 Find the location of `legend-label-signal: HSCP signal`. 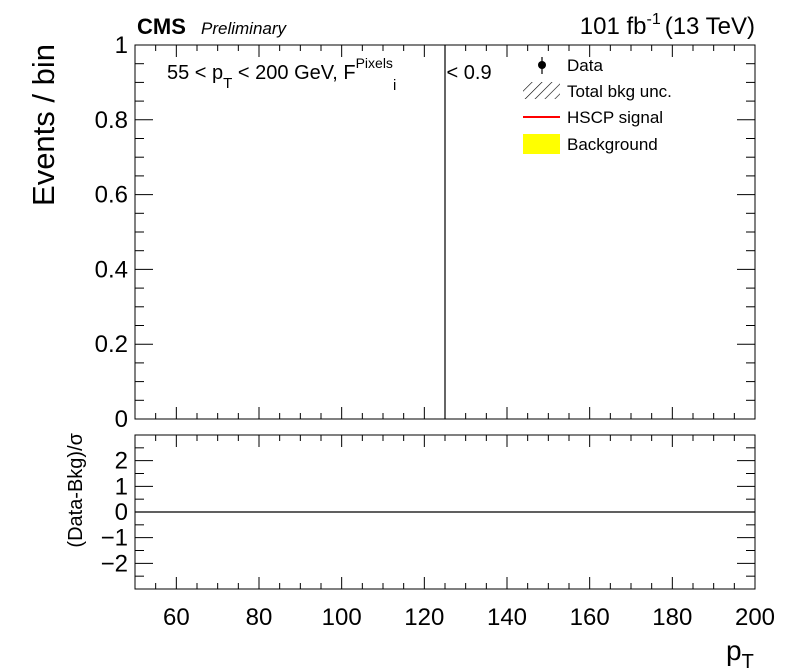

legend-label-signal: HSCP signal is located at coordinates (615, 117).